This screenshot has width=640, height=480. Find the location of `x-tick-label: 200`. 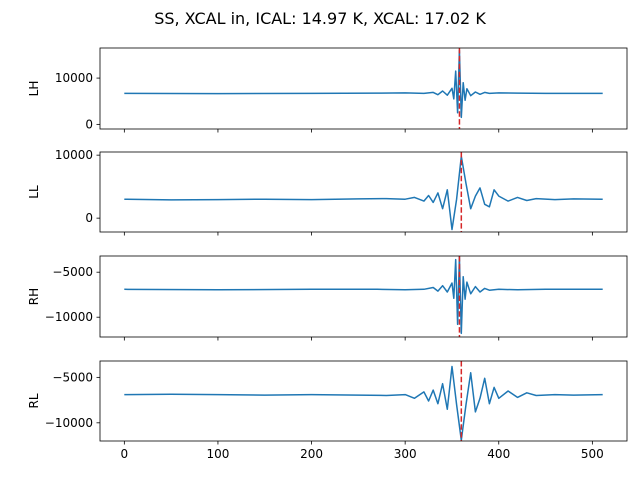

x-tick-label: 200 is located at coordinates (311, 454).